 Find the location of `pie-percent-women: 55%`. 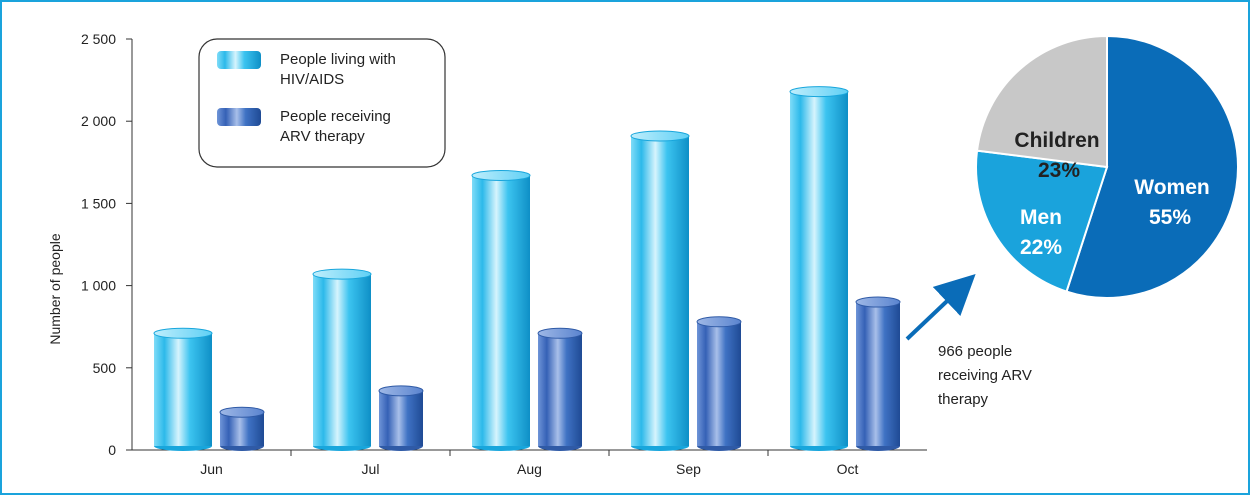

pie-percent-women: 55% is located at coordinates (1170, 217).